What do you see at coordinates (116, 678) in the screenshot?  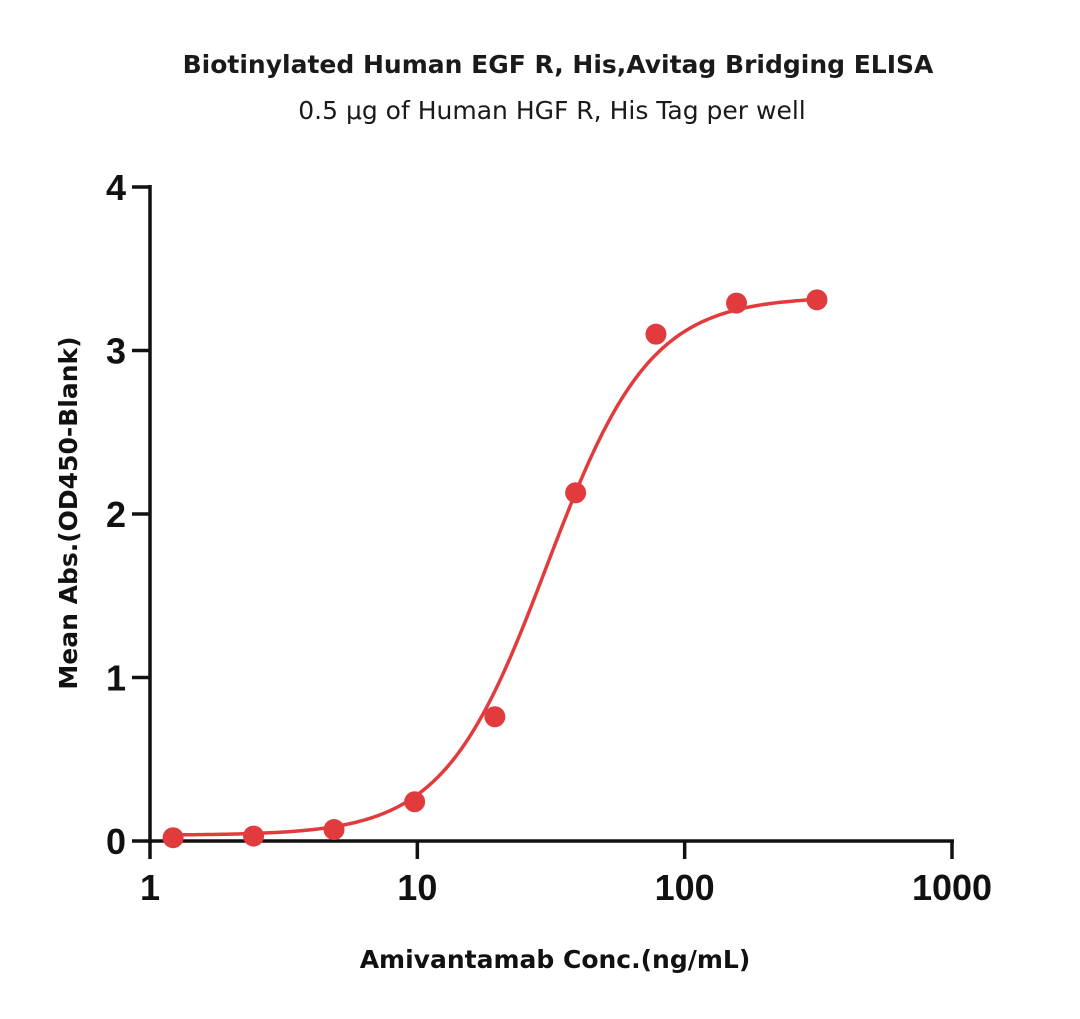 I see `y-tick-label: 1` at bounding box center [116, 678].